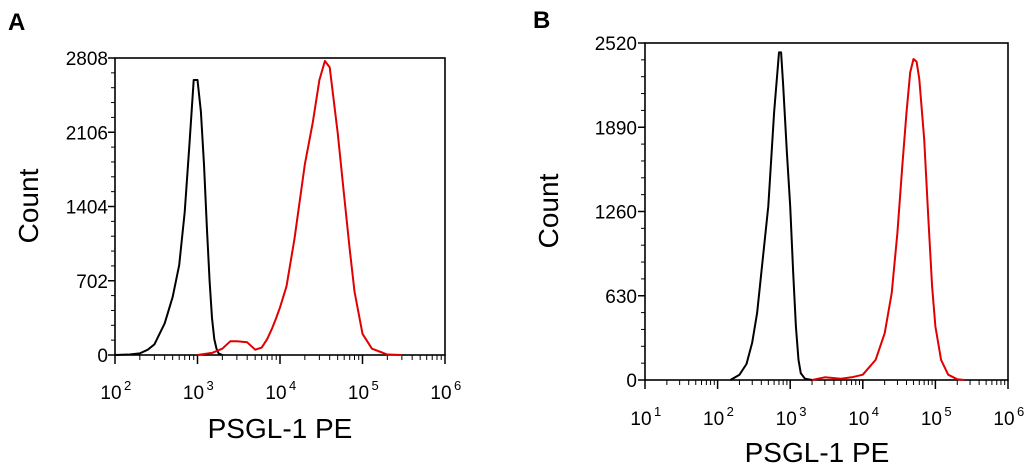  Describe the element at coordinates (87, 133) in the screenshot. I see `y-tick-label: 2106` at that location.